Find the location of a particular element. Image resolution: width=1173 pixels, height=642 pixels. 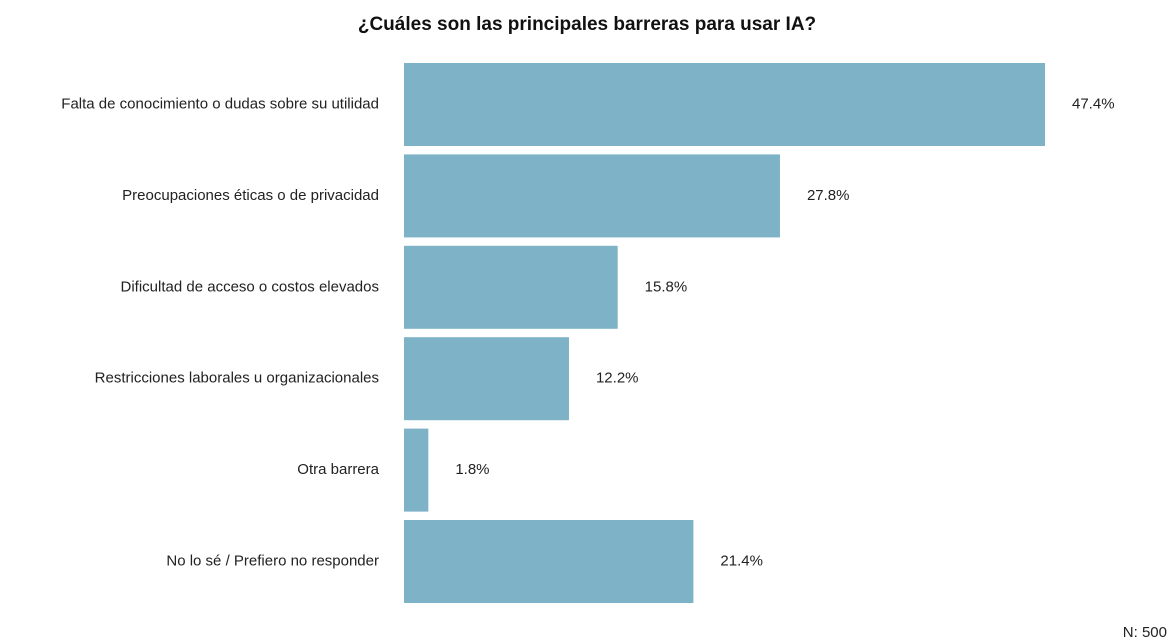

category-label: No lo sé / Prefiero no responder is located at coordinates (272, 560).